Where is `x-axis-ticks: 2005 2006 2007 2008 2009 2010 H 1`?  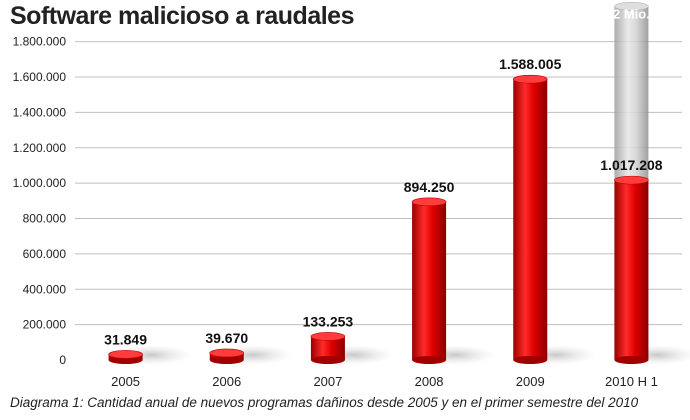
x-axis-ticks: 2005 2006 2007 2008 2009 2010 H 1 is located at coordinates (384, 381).